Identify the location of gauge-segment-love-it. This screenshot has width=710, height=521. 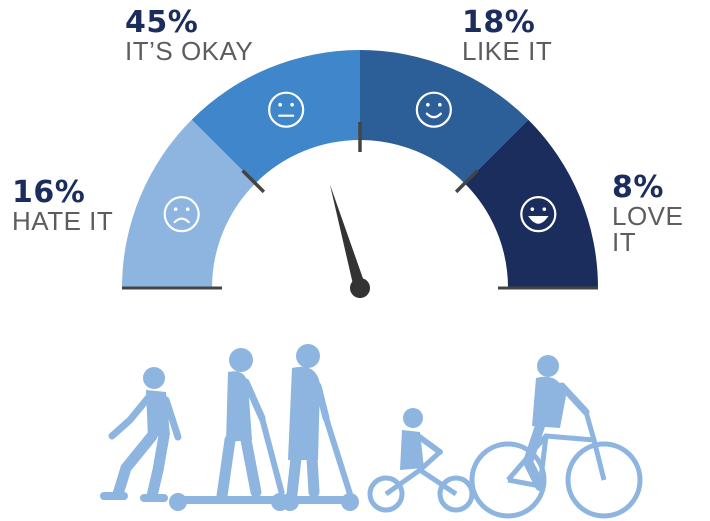
(531, 203).